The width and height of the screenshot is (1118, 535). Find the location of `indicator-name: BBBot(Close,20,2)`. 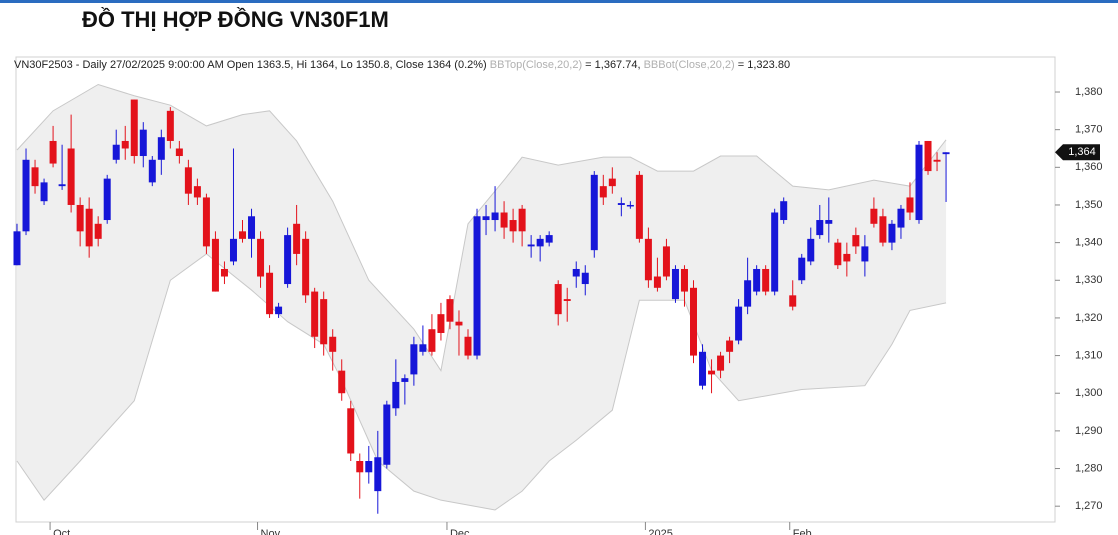

indicator-name: BBBot(Close,20,2) is located at coordinates (689, 65).